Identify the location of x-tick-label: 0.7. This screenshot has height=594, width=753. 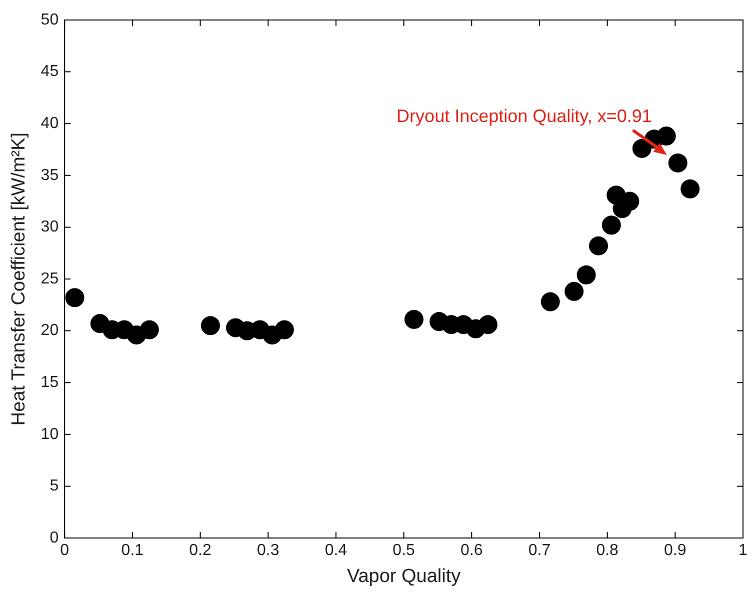
(539, 551).